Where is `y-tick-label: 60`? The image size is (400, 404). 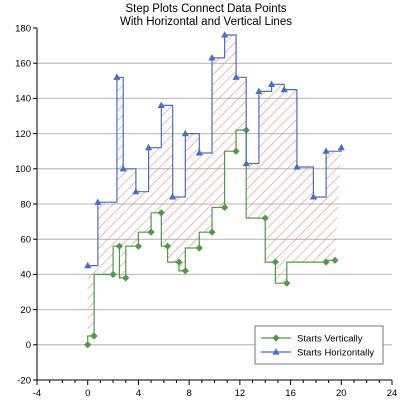
y-tick-label: 60 is located at coordinates (25, 240).